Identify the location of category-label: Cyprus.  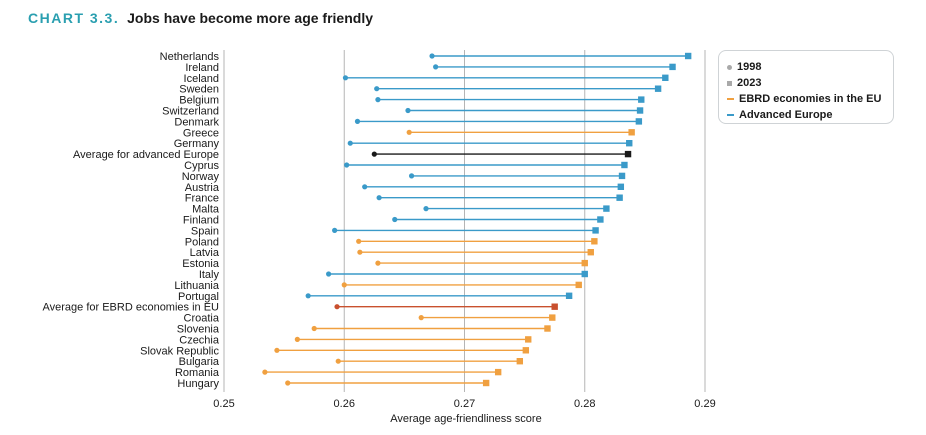
(201, 166).